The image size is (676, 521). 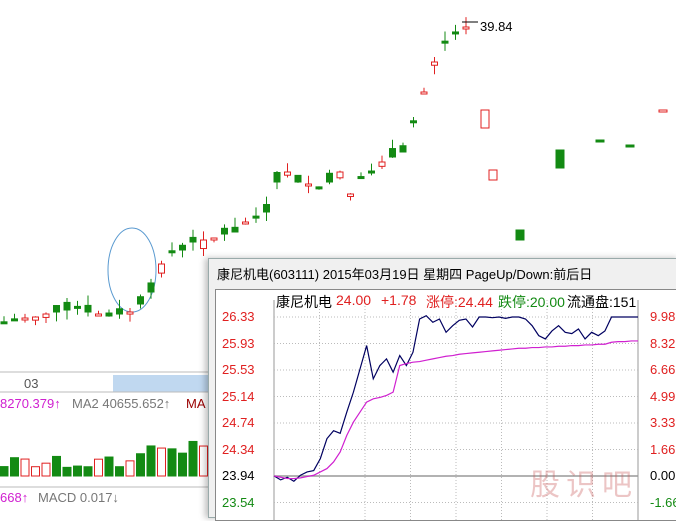 I want to click on date-axis-label: 03, so click(x=31, y=383).